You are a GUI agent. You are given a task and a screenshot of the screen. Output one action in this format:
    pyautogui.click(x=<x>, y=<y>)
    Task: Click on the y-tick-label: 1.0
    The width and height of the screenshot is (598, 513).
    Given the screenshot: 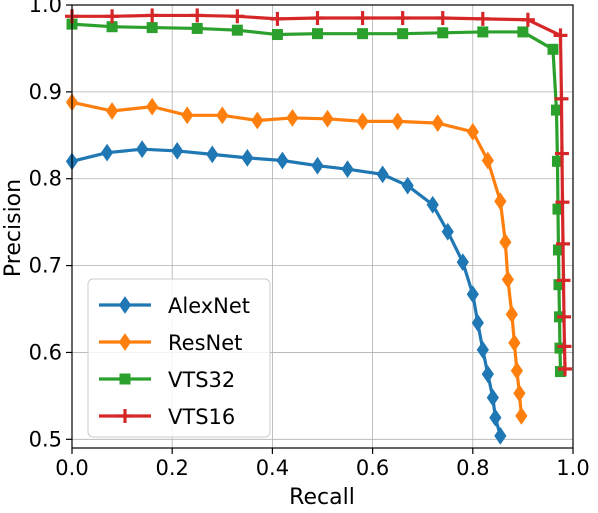 What is the action you would take?
    pyautogui.click(x=45, y=8)
    